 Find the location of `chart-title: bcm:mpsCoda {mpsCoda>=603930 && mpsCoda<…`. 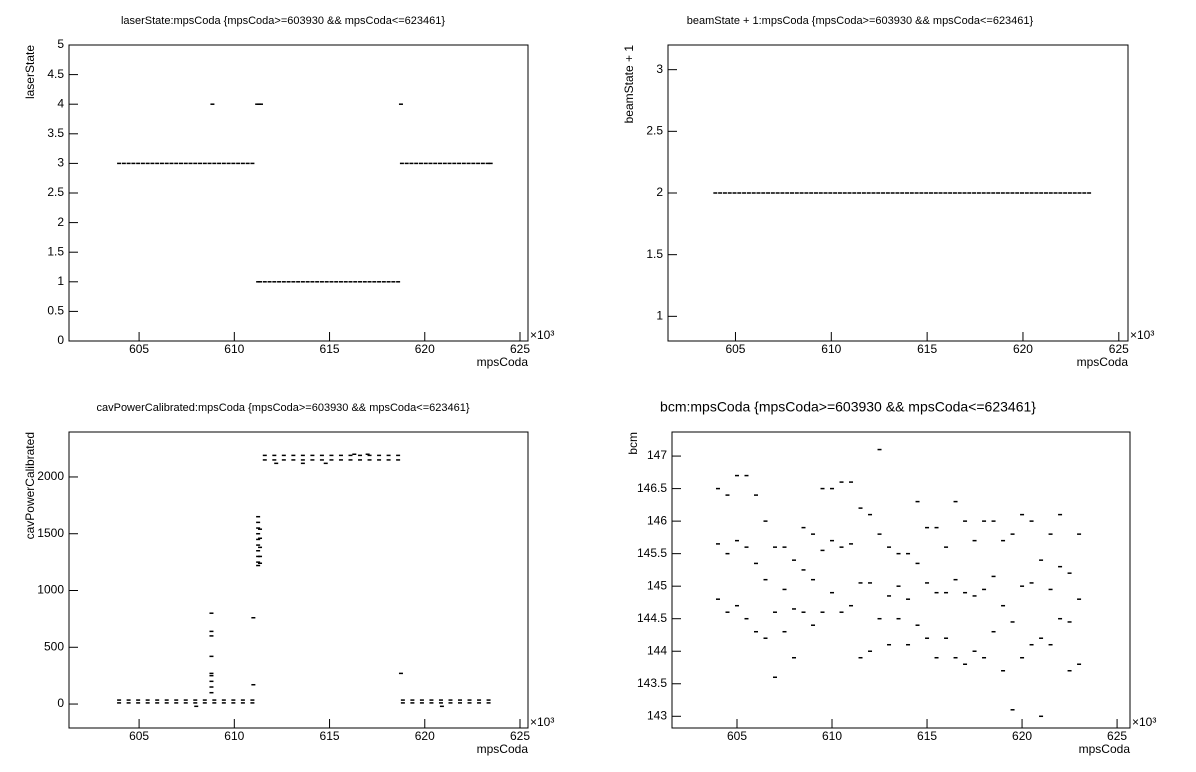

chart-title: bcm:mpsCoda {mpsCoda>=603930 && mpsCoda<… is located at coordinates (848, 407).